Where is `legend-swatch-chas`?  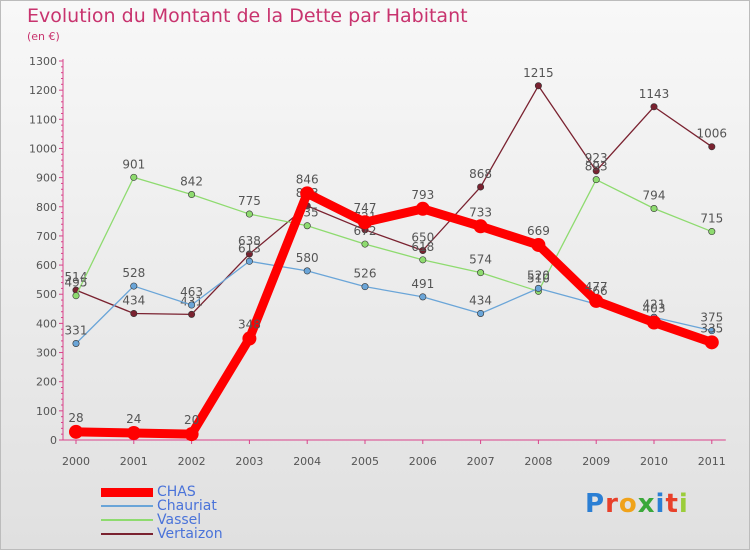
legend-swatch-chas is located at coordinates (127, 492).